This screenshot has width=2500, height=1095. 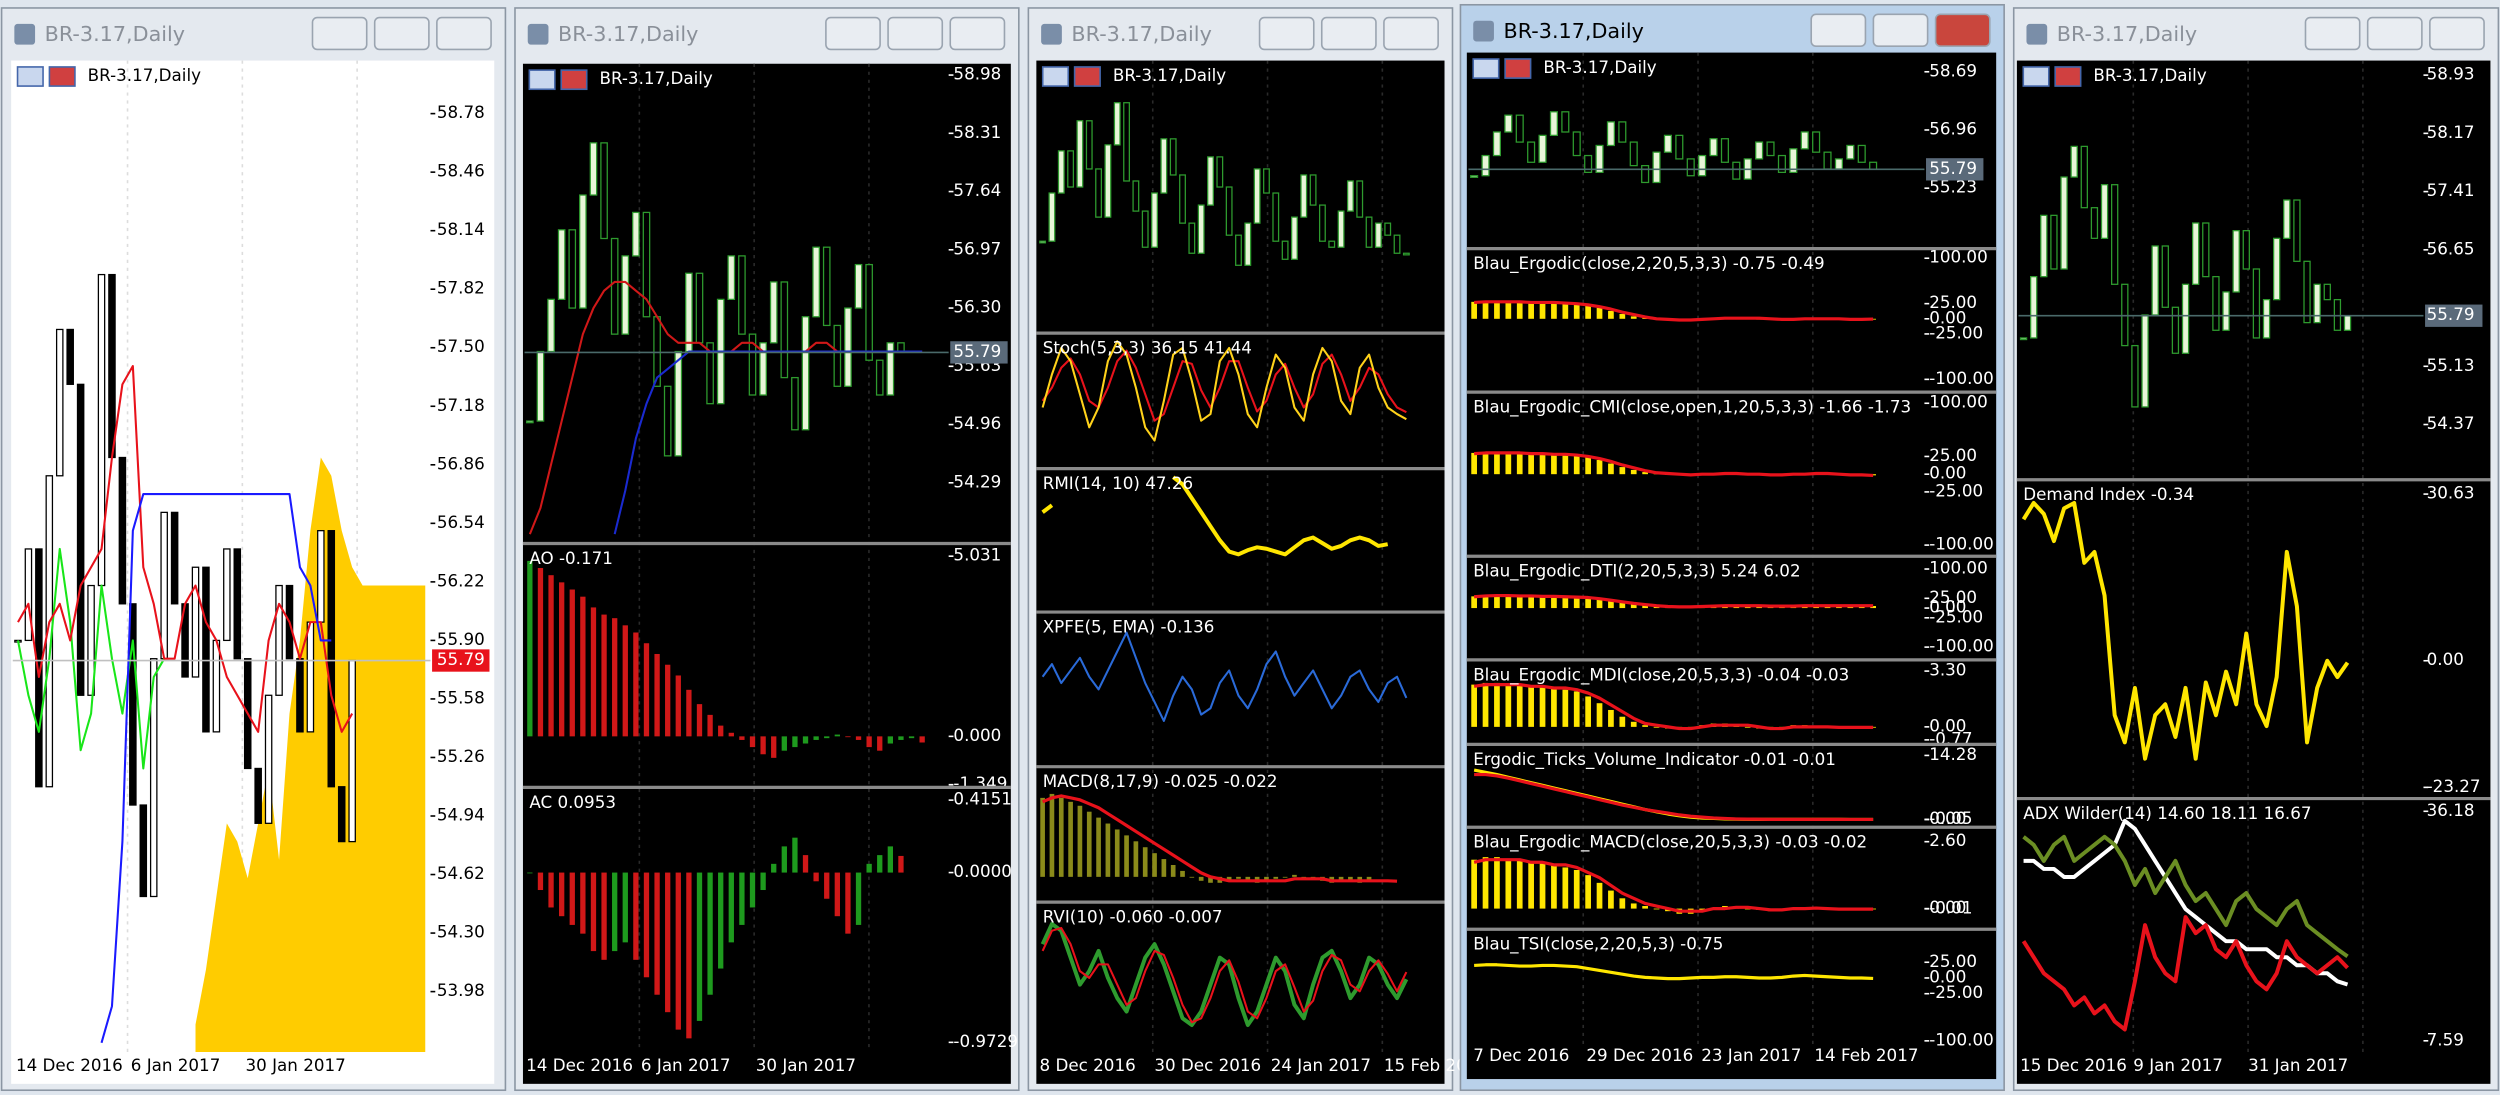 What do you see at coordinates (1958, 257) in the screenshot?
I see `y-tick-label: 100.00` at bounding box center [1958, 257].